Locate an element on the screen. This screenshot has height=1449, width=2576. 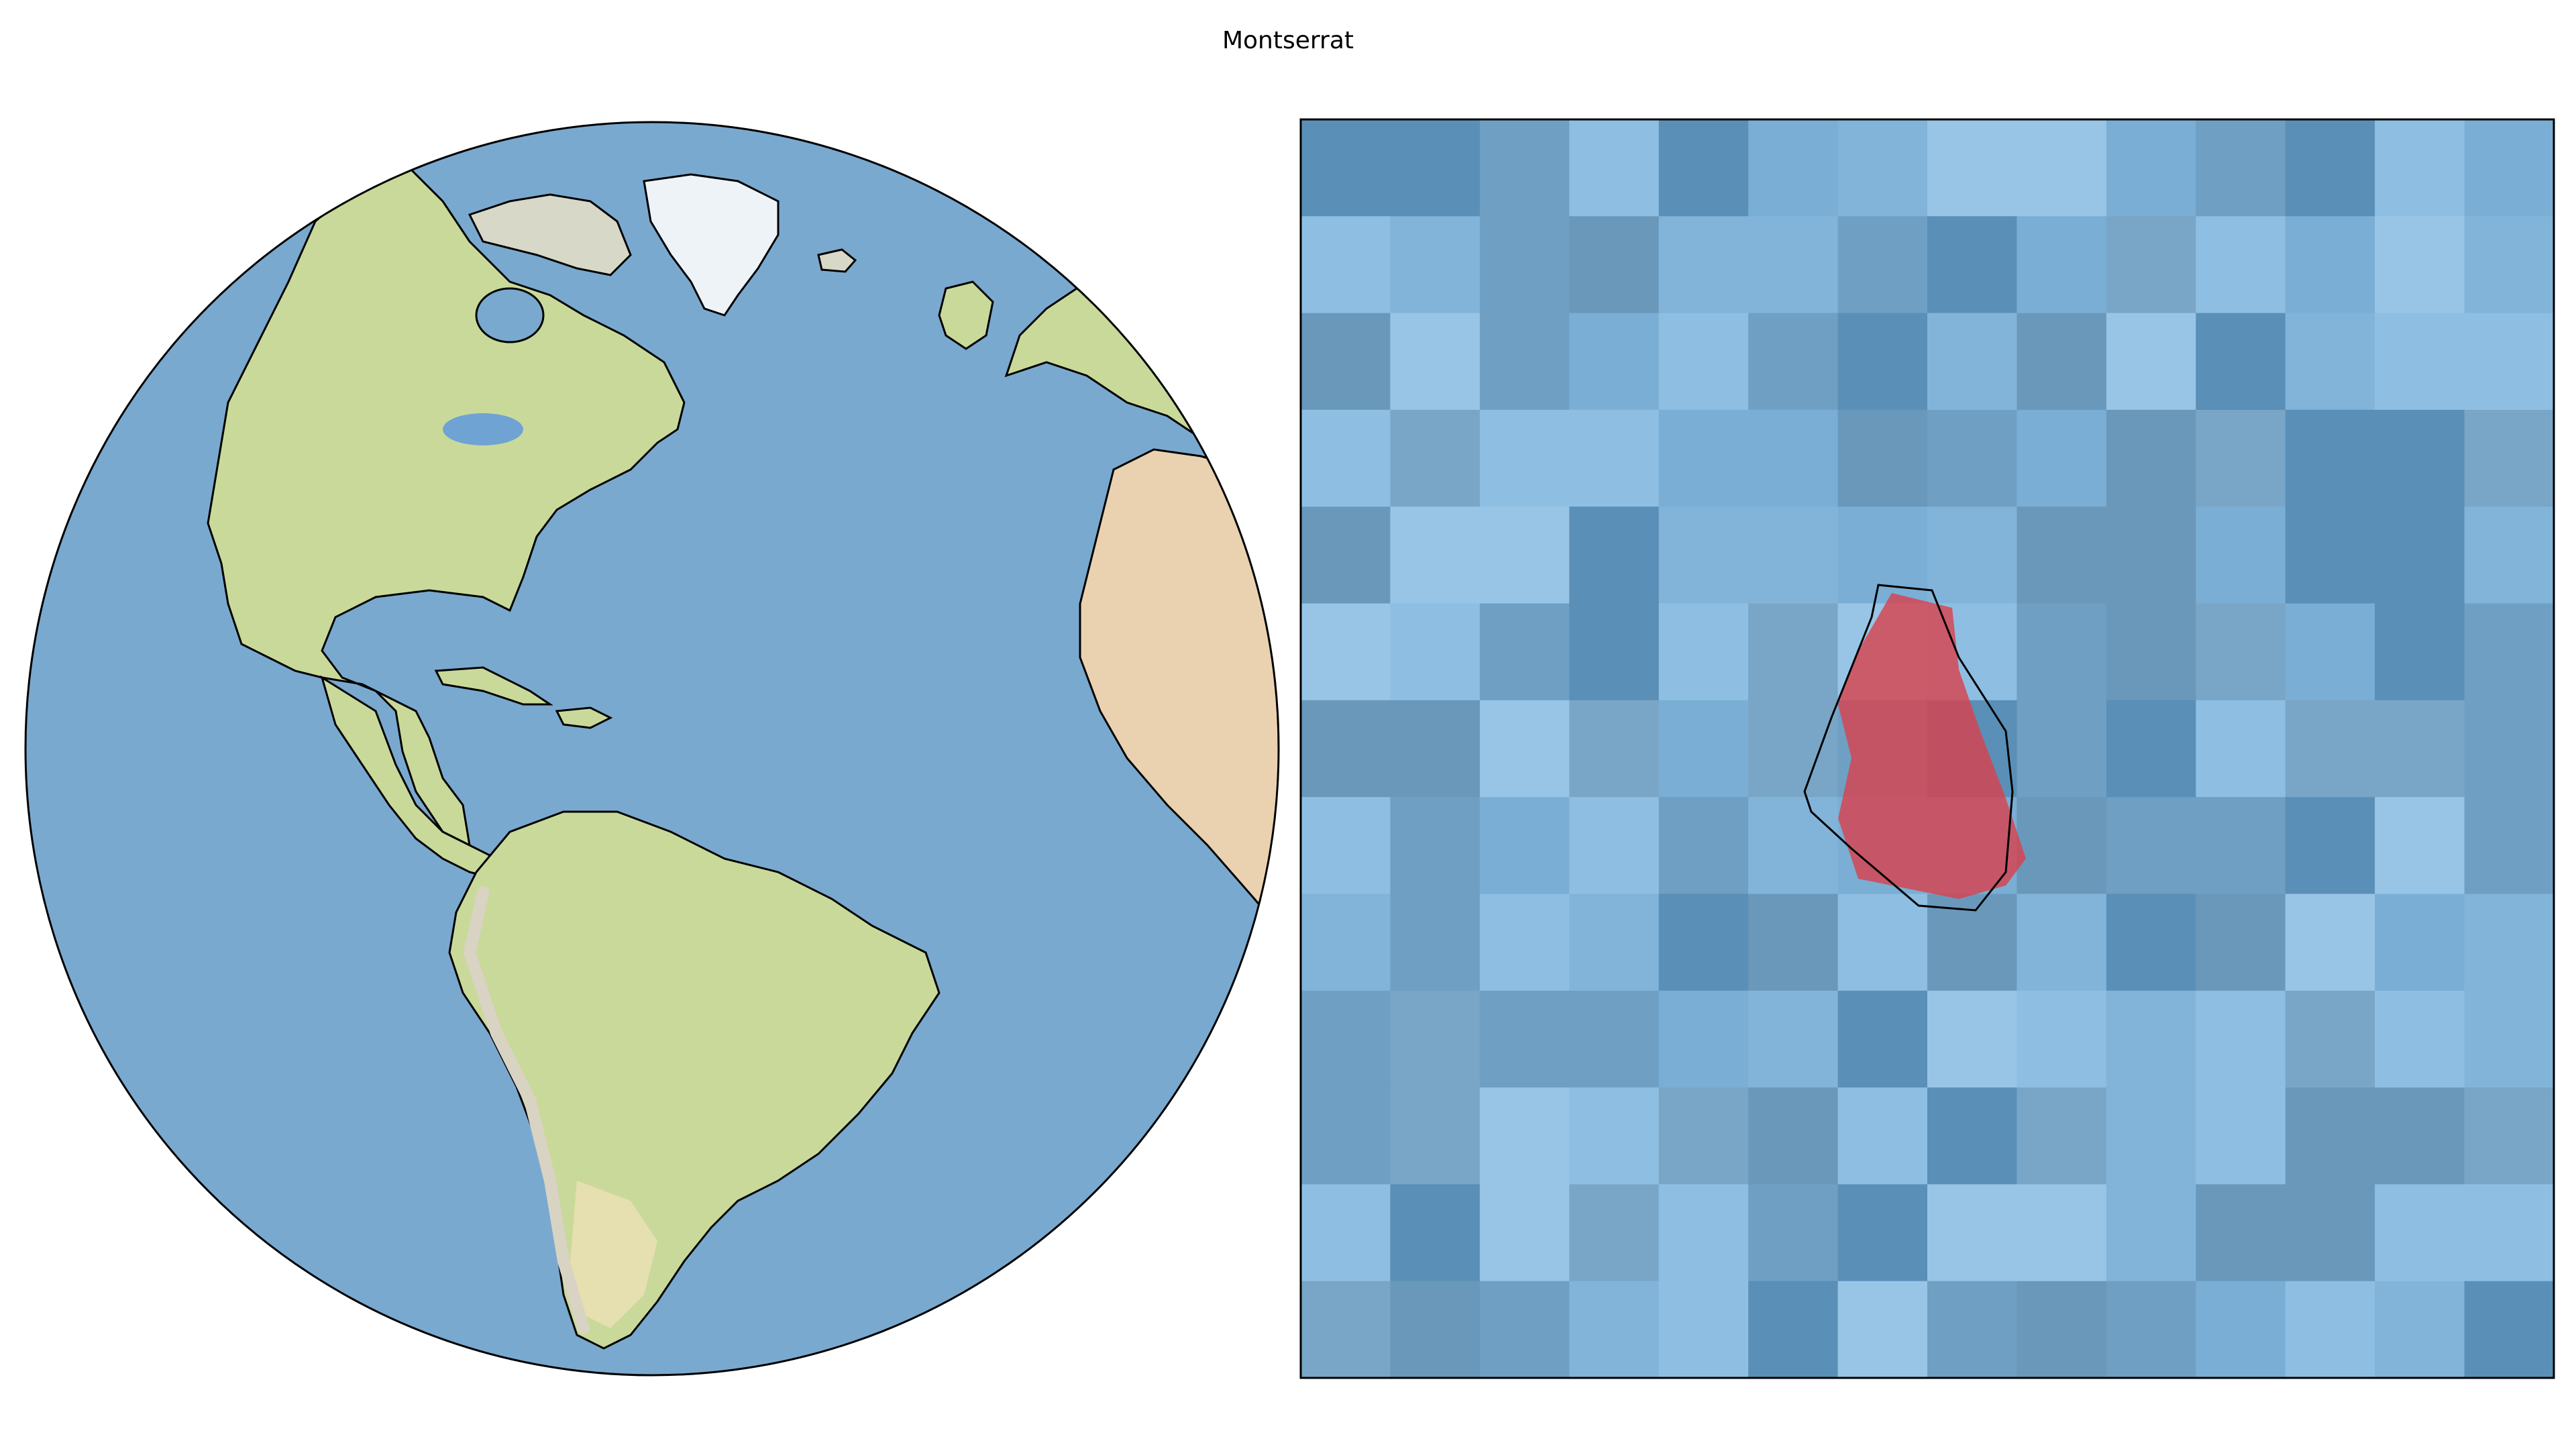
montserrat-outline is located at coordinates (1908, 748).